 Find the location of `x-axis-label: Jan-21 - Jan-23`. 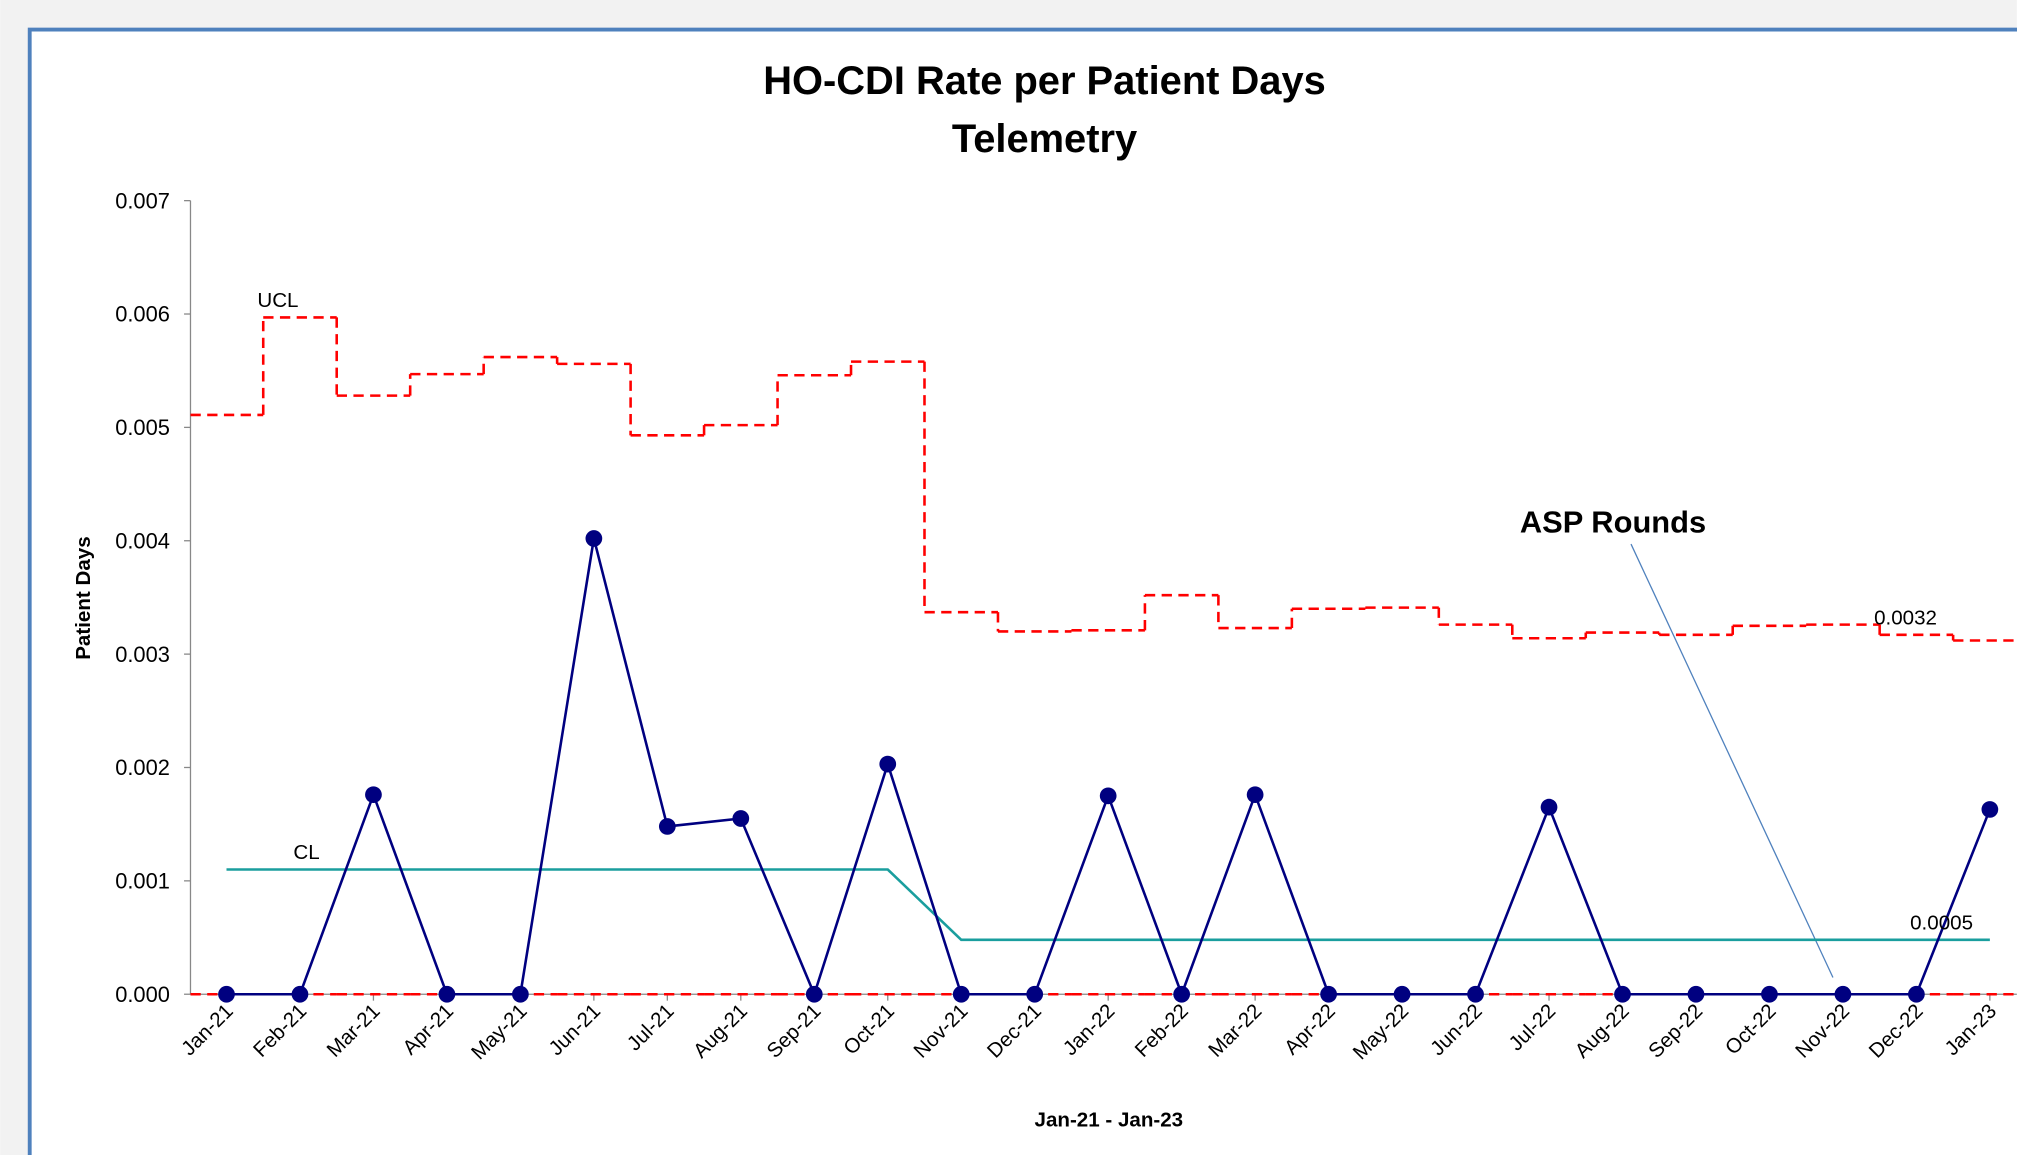

x-axis-label: Jan-21 - Jan-23 is located at coordinates (1109, 1120).